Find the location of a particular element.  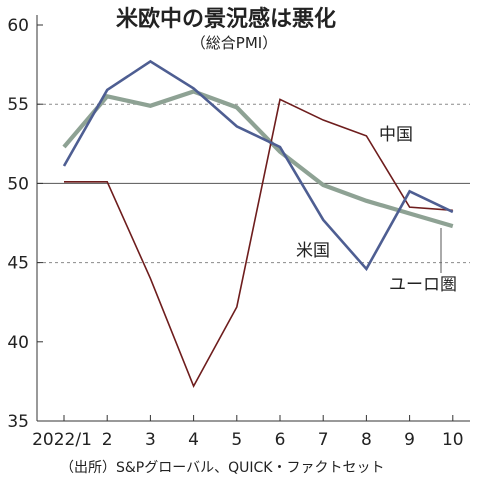

y-tick-label: 55 is located at coordinates (18, 105).